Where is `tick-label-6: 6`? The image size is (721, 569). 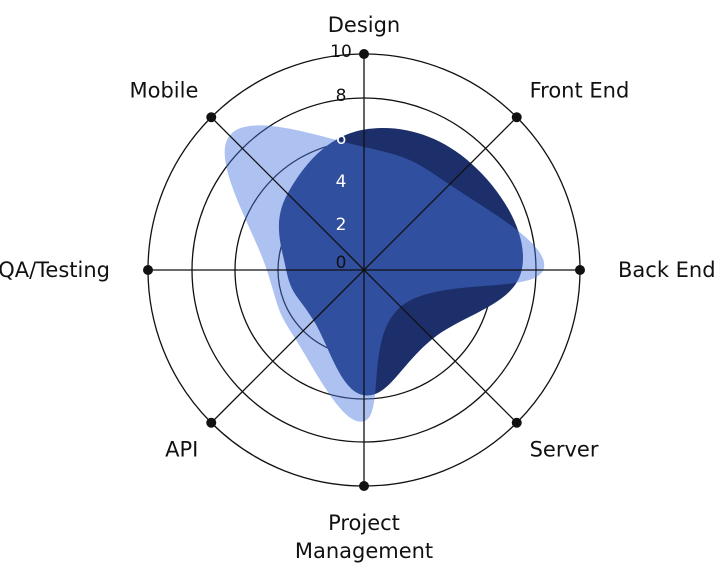 tick-label-6: 6 is located at coordinates (341, 139).